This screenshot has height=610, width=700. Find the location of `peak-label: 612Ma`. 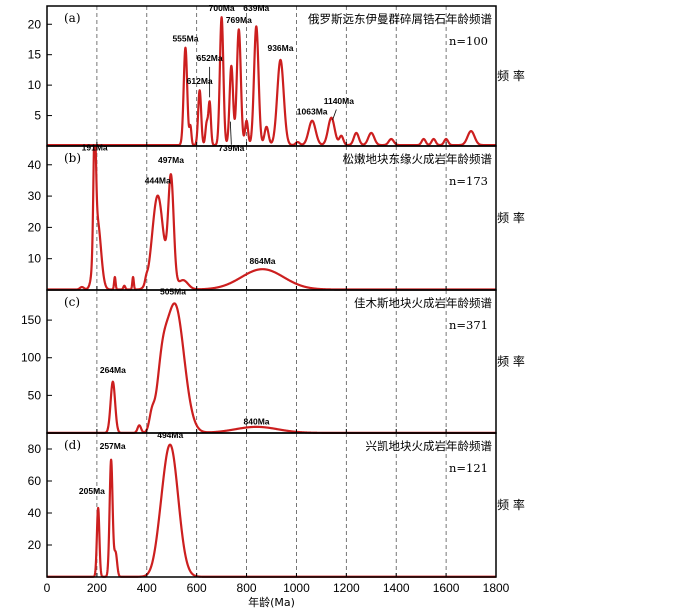

peak-label: 612Ma is located at coordinates (200, 81).